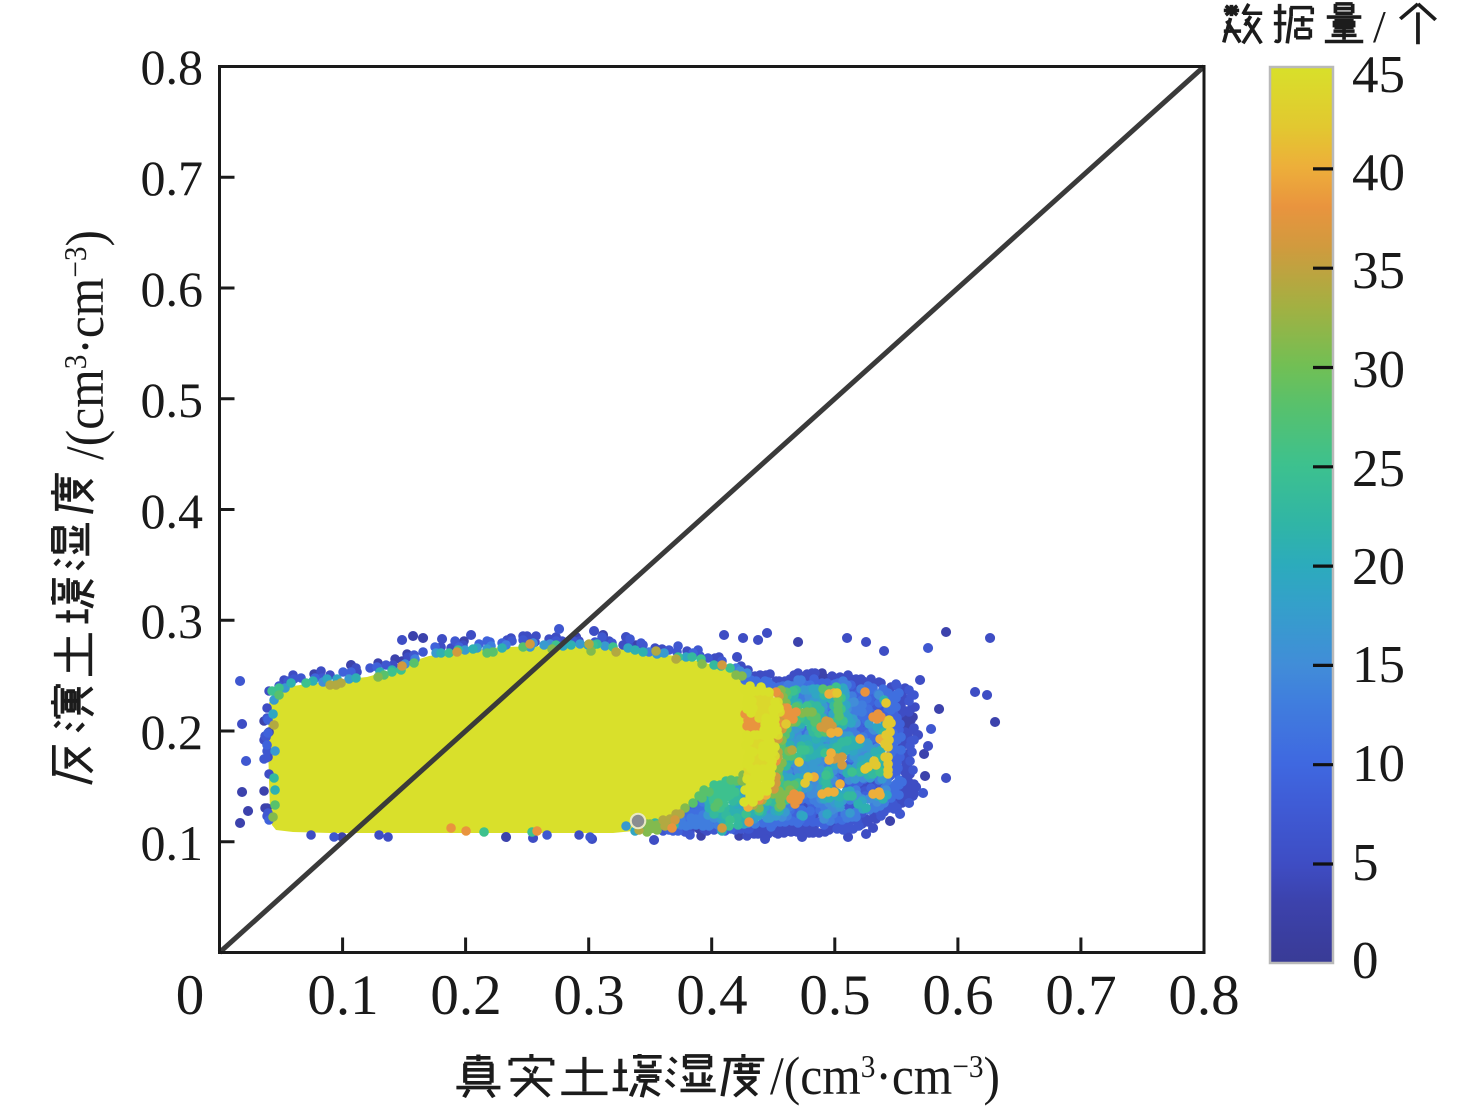 This screenshot has width=1476, height=1113. I want to click on svg-text: 10, so click(1378, 764).